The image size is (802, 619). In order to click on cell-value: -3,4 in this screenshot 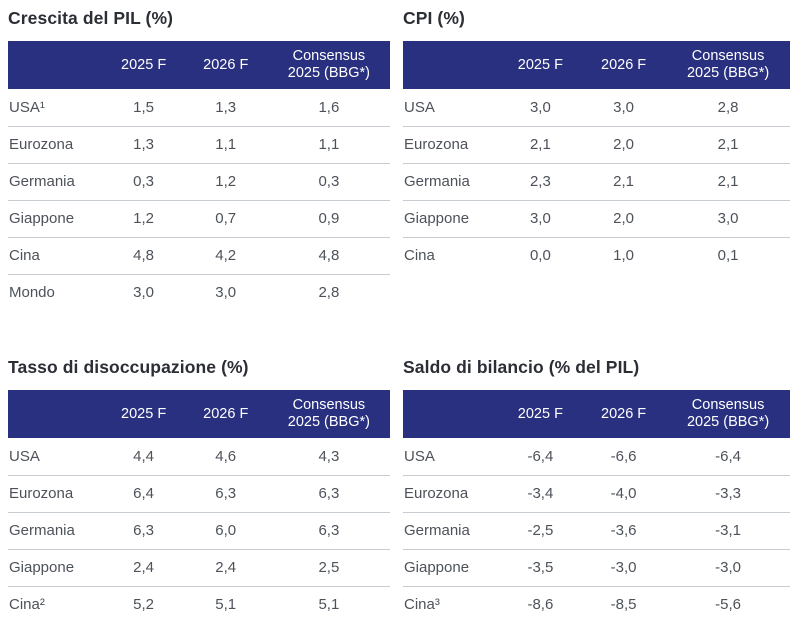, I will do `click(540, 493)`.